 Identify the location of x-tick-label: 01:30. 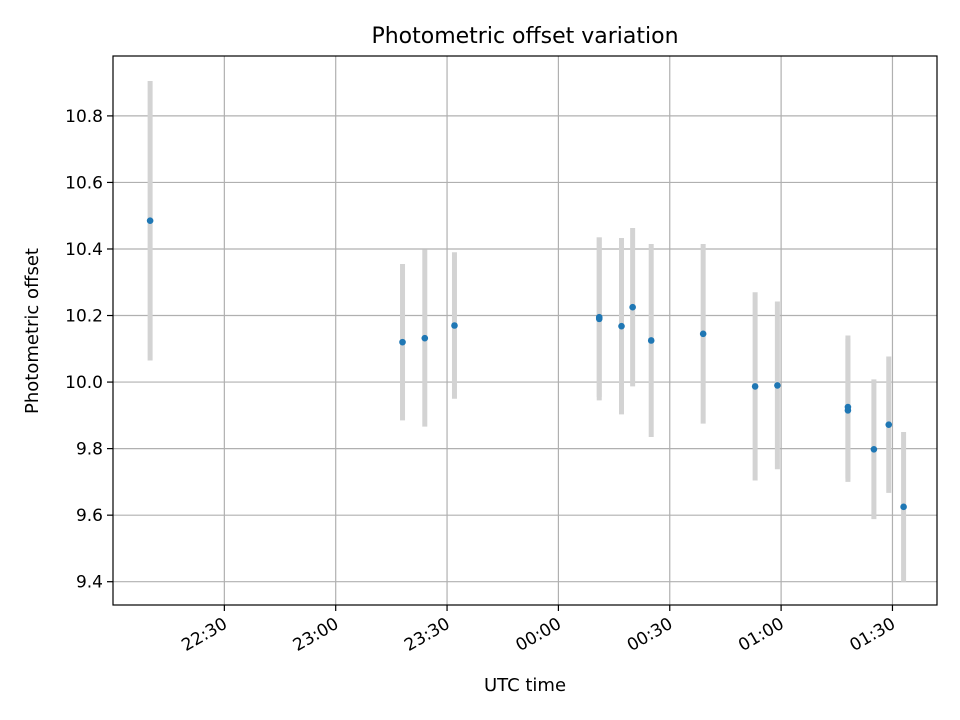
(873, 635).